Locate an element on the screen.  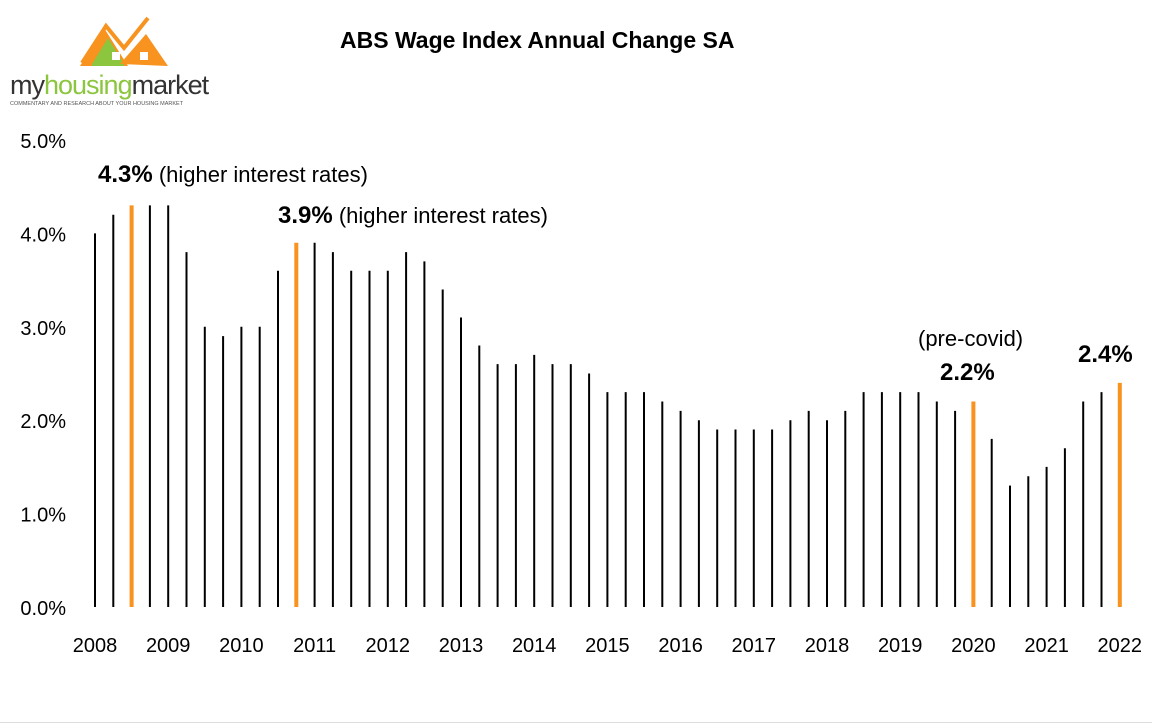
x-tick-label: 2018 is located at coordinates (827, 646).